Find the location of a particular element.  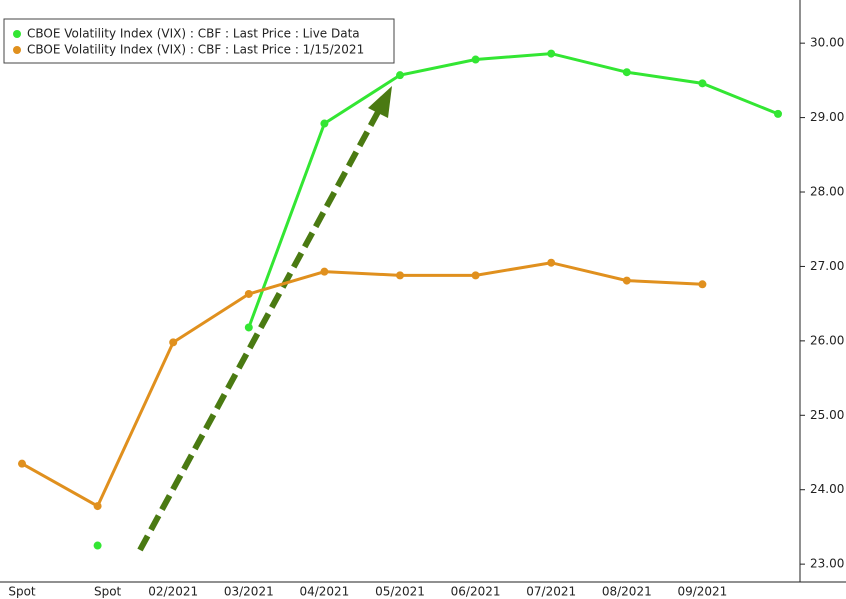

y-tick-label: 30.00 is located at coordinates (827, 43).